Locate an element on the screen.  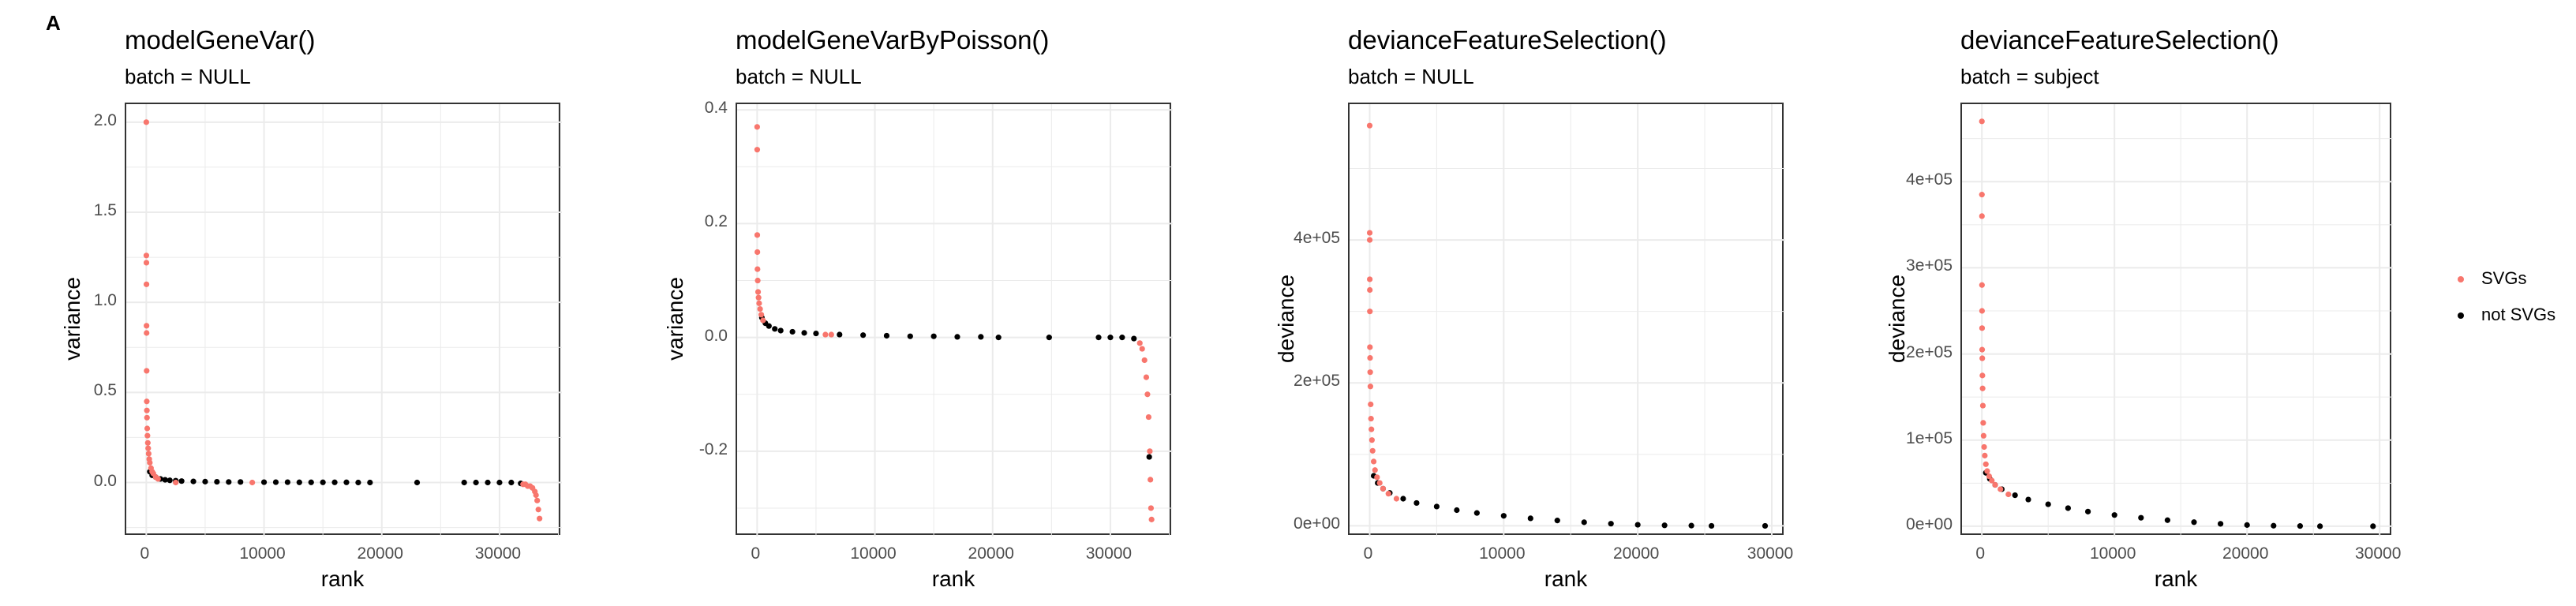
gridlines is located at coordinates (2177, 320).